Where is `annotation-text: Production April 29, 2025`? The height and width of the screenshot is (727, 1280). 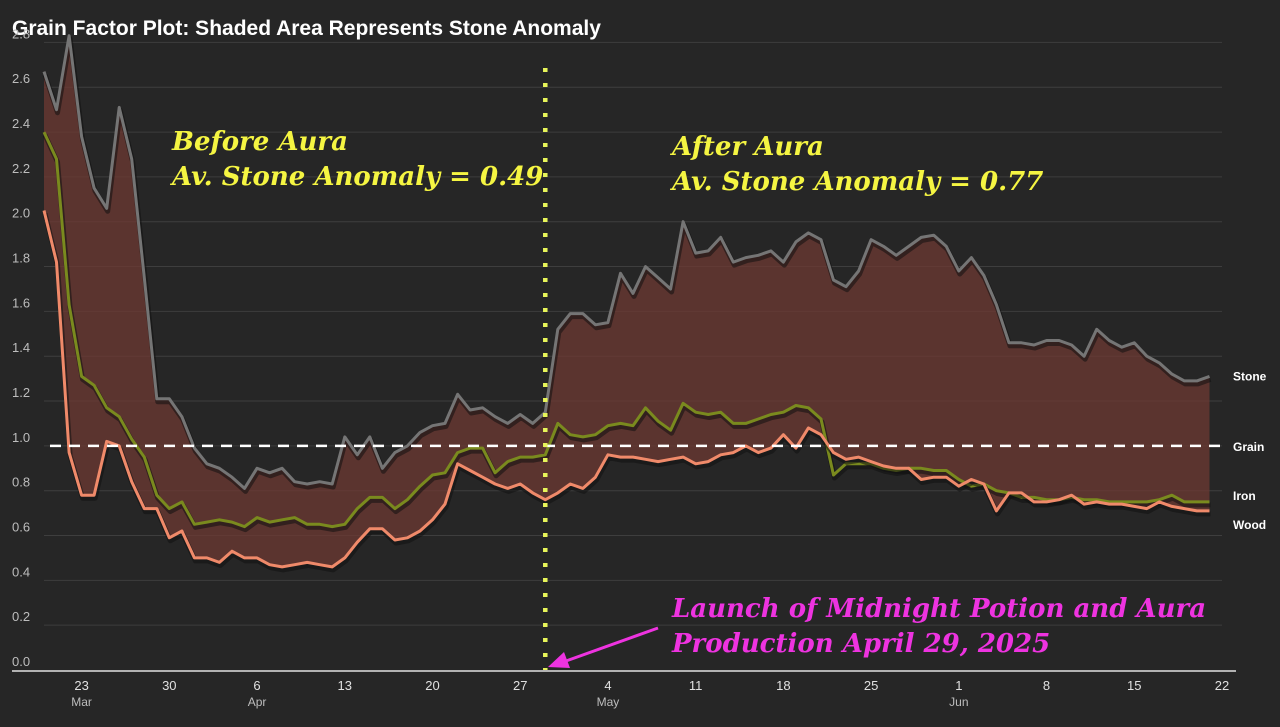 annotation-text: Production April 29, 2025 is located at coordinates (860, 644).